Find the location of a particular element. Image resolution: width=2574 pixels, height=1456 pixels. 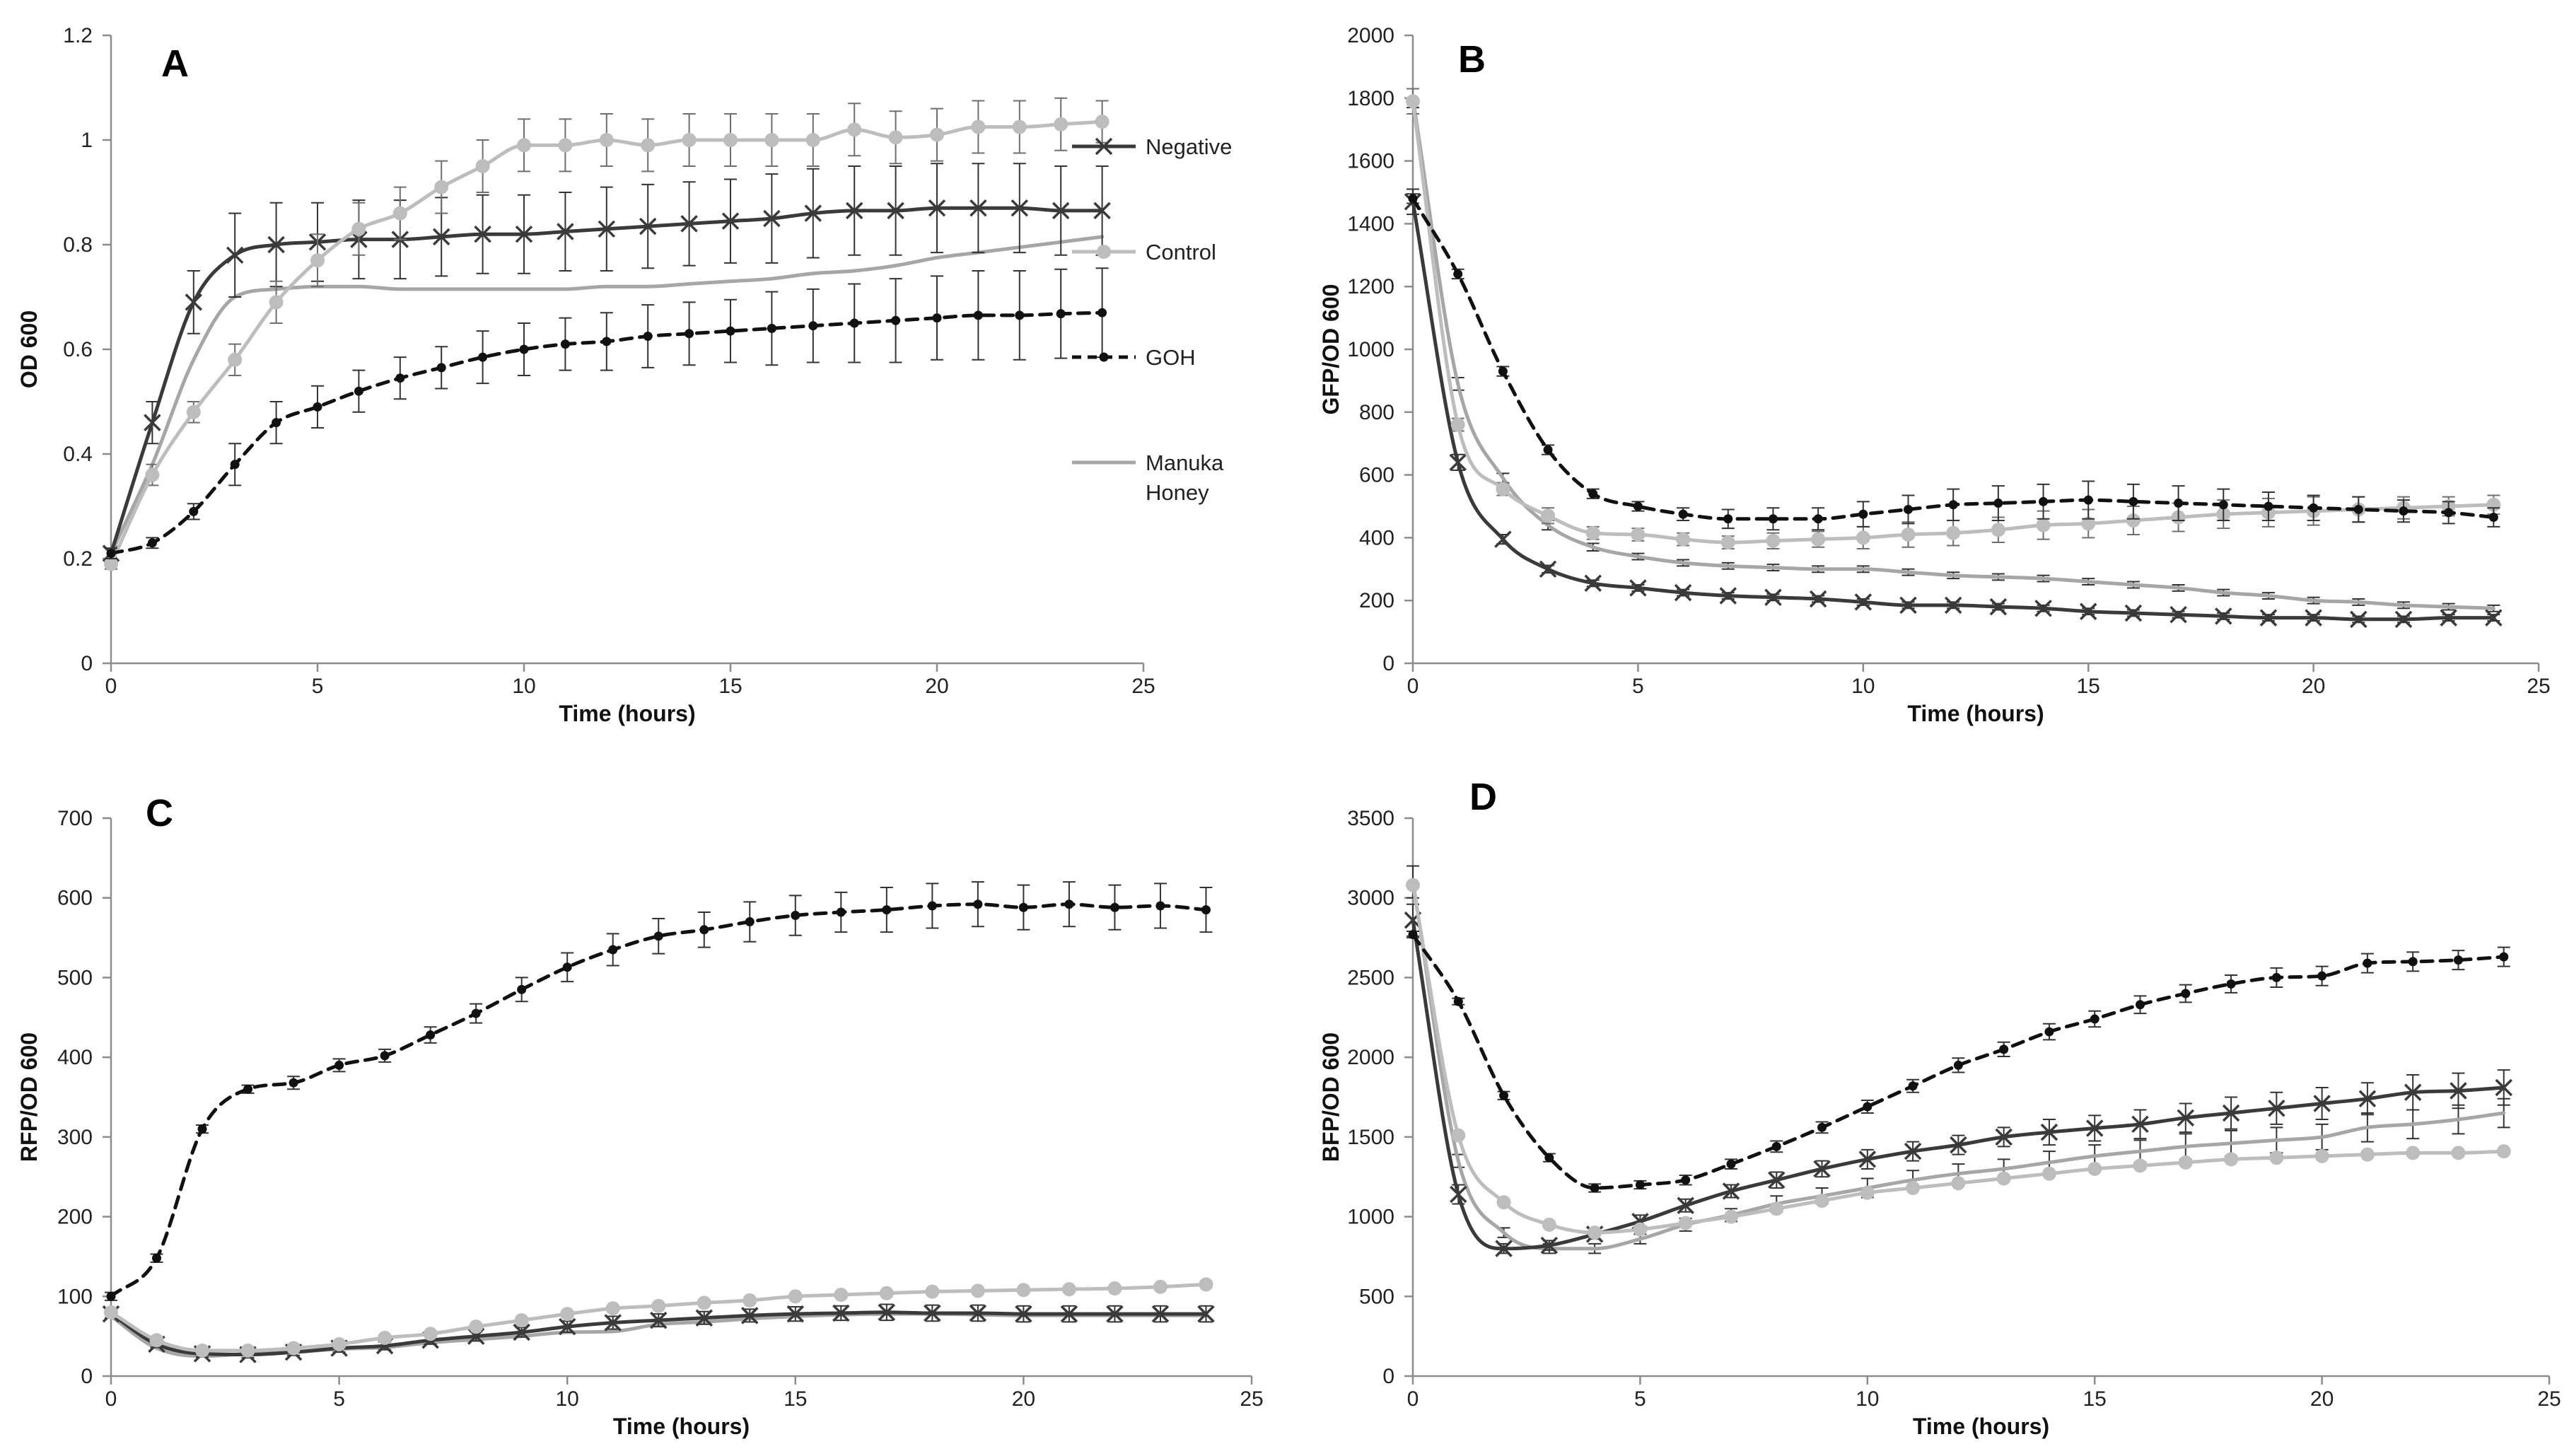

panel-letter: D is located at coordinates (1483, 797).